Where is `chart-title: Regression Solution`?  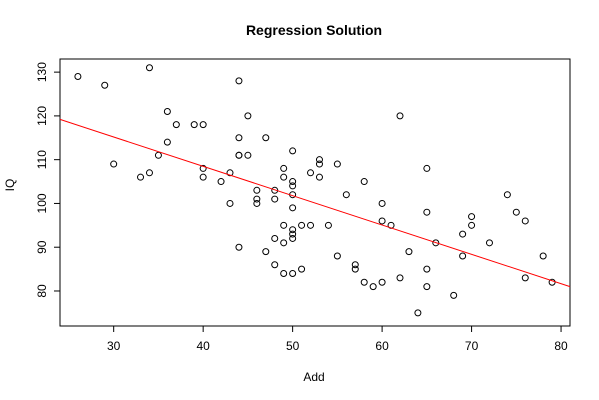 chart-title: Regression Solution is located at coordinates (314, 30).